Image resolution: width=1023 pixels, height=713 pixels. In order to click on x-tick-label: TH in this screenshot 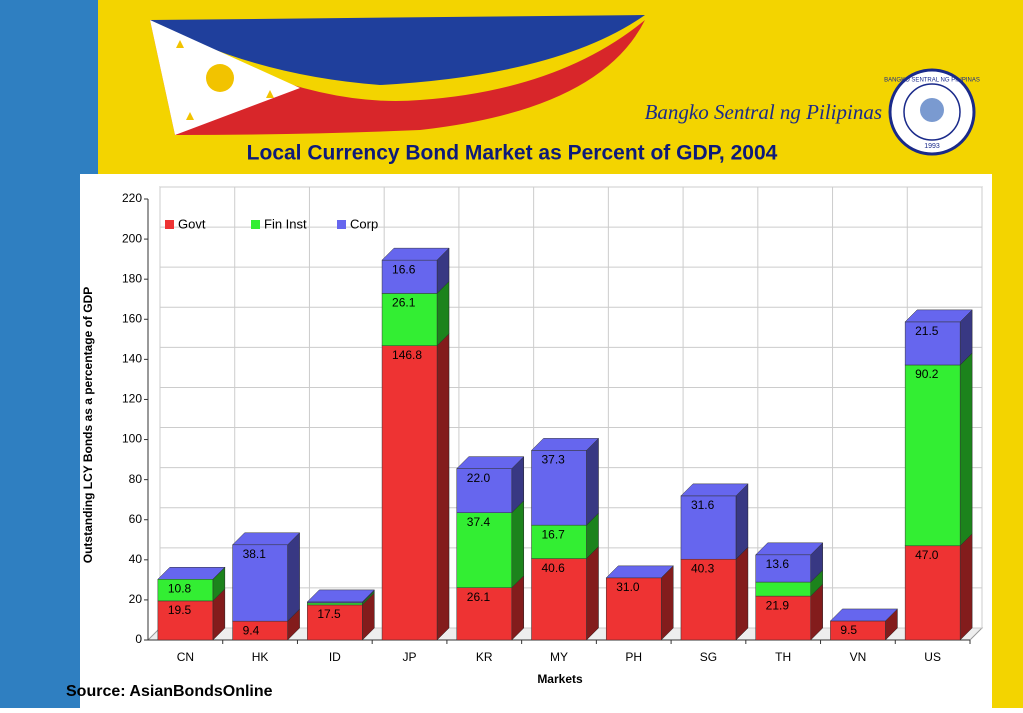, I will do `click(783, 657)`.